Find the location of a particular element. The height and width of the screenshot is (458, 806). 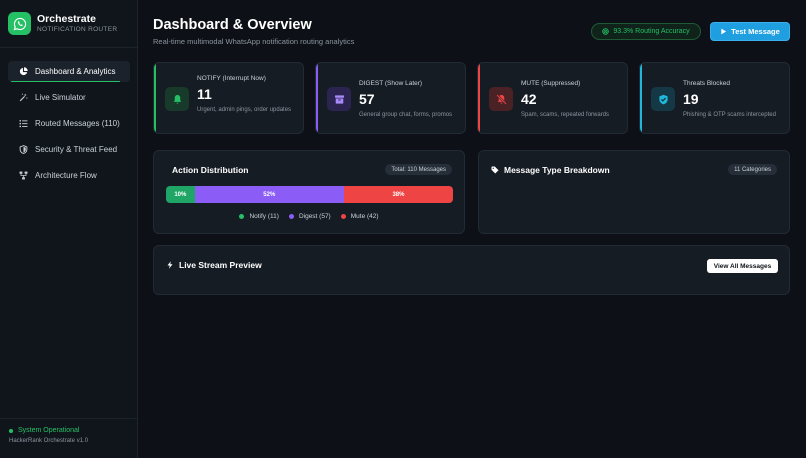

pie-chart-icon is located at coordinates (23, 72).